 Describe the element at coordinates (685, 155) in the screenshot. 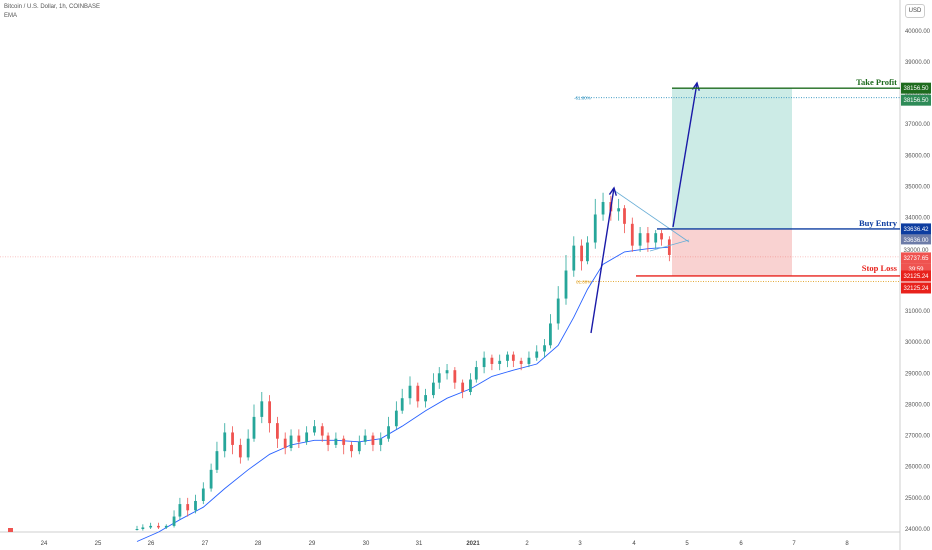

I see `target-arrow` at that location.